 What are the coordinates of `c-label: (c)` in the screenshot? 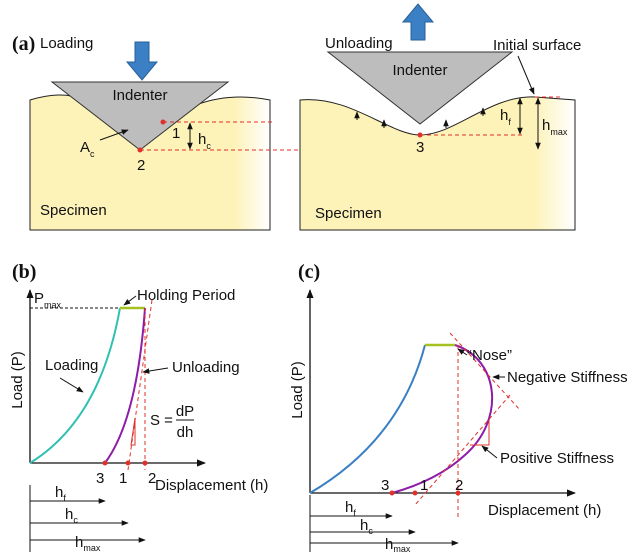 It's located at (309, 272).